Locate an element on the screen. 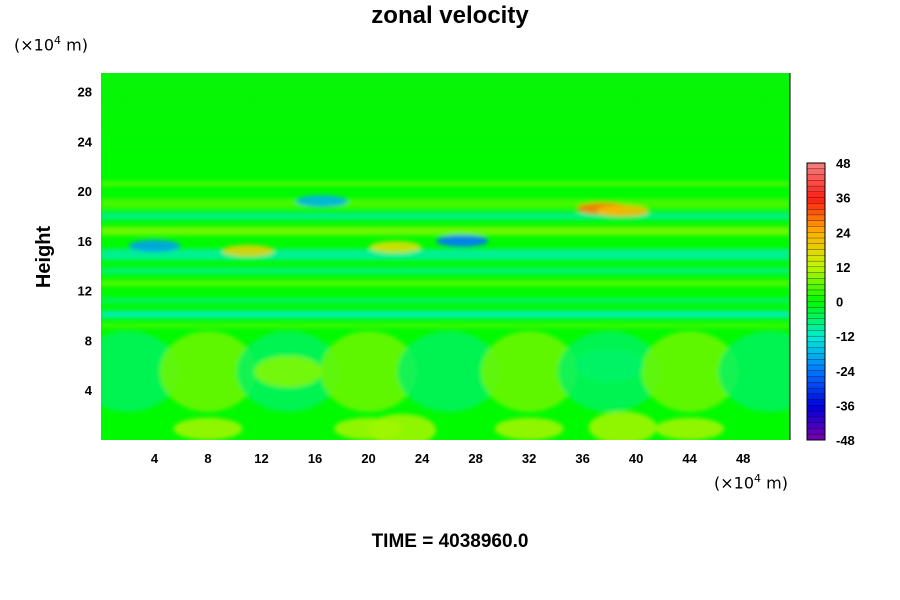  x-tick-label: 8 is located at coordinates (207, 458).